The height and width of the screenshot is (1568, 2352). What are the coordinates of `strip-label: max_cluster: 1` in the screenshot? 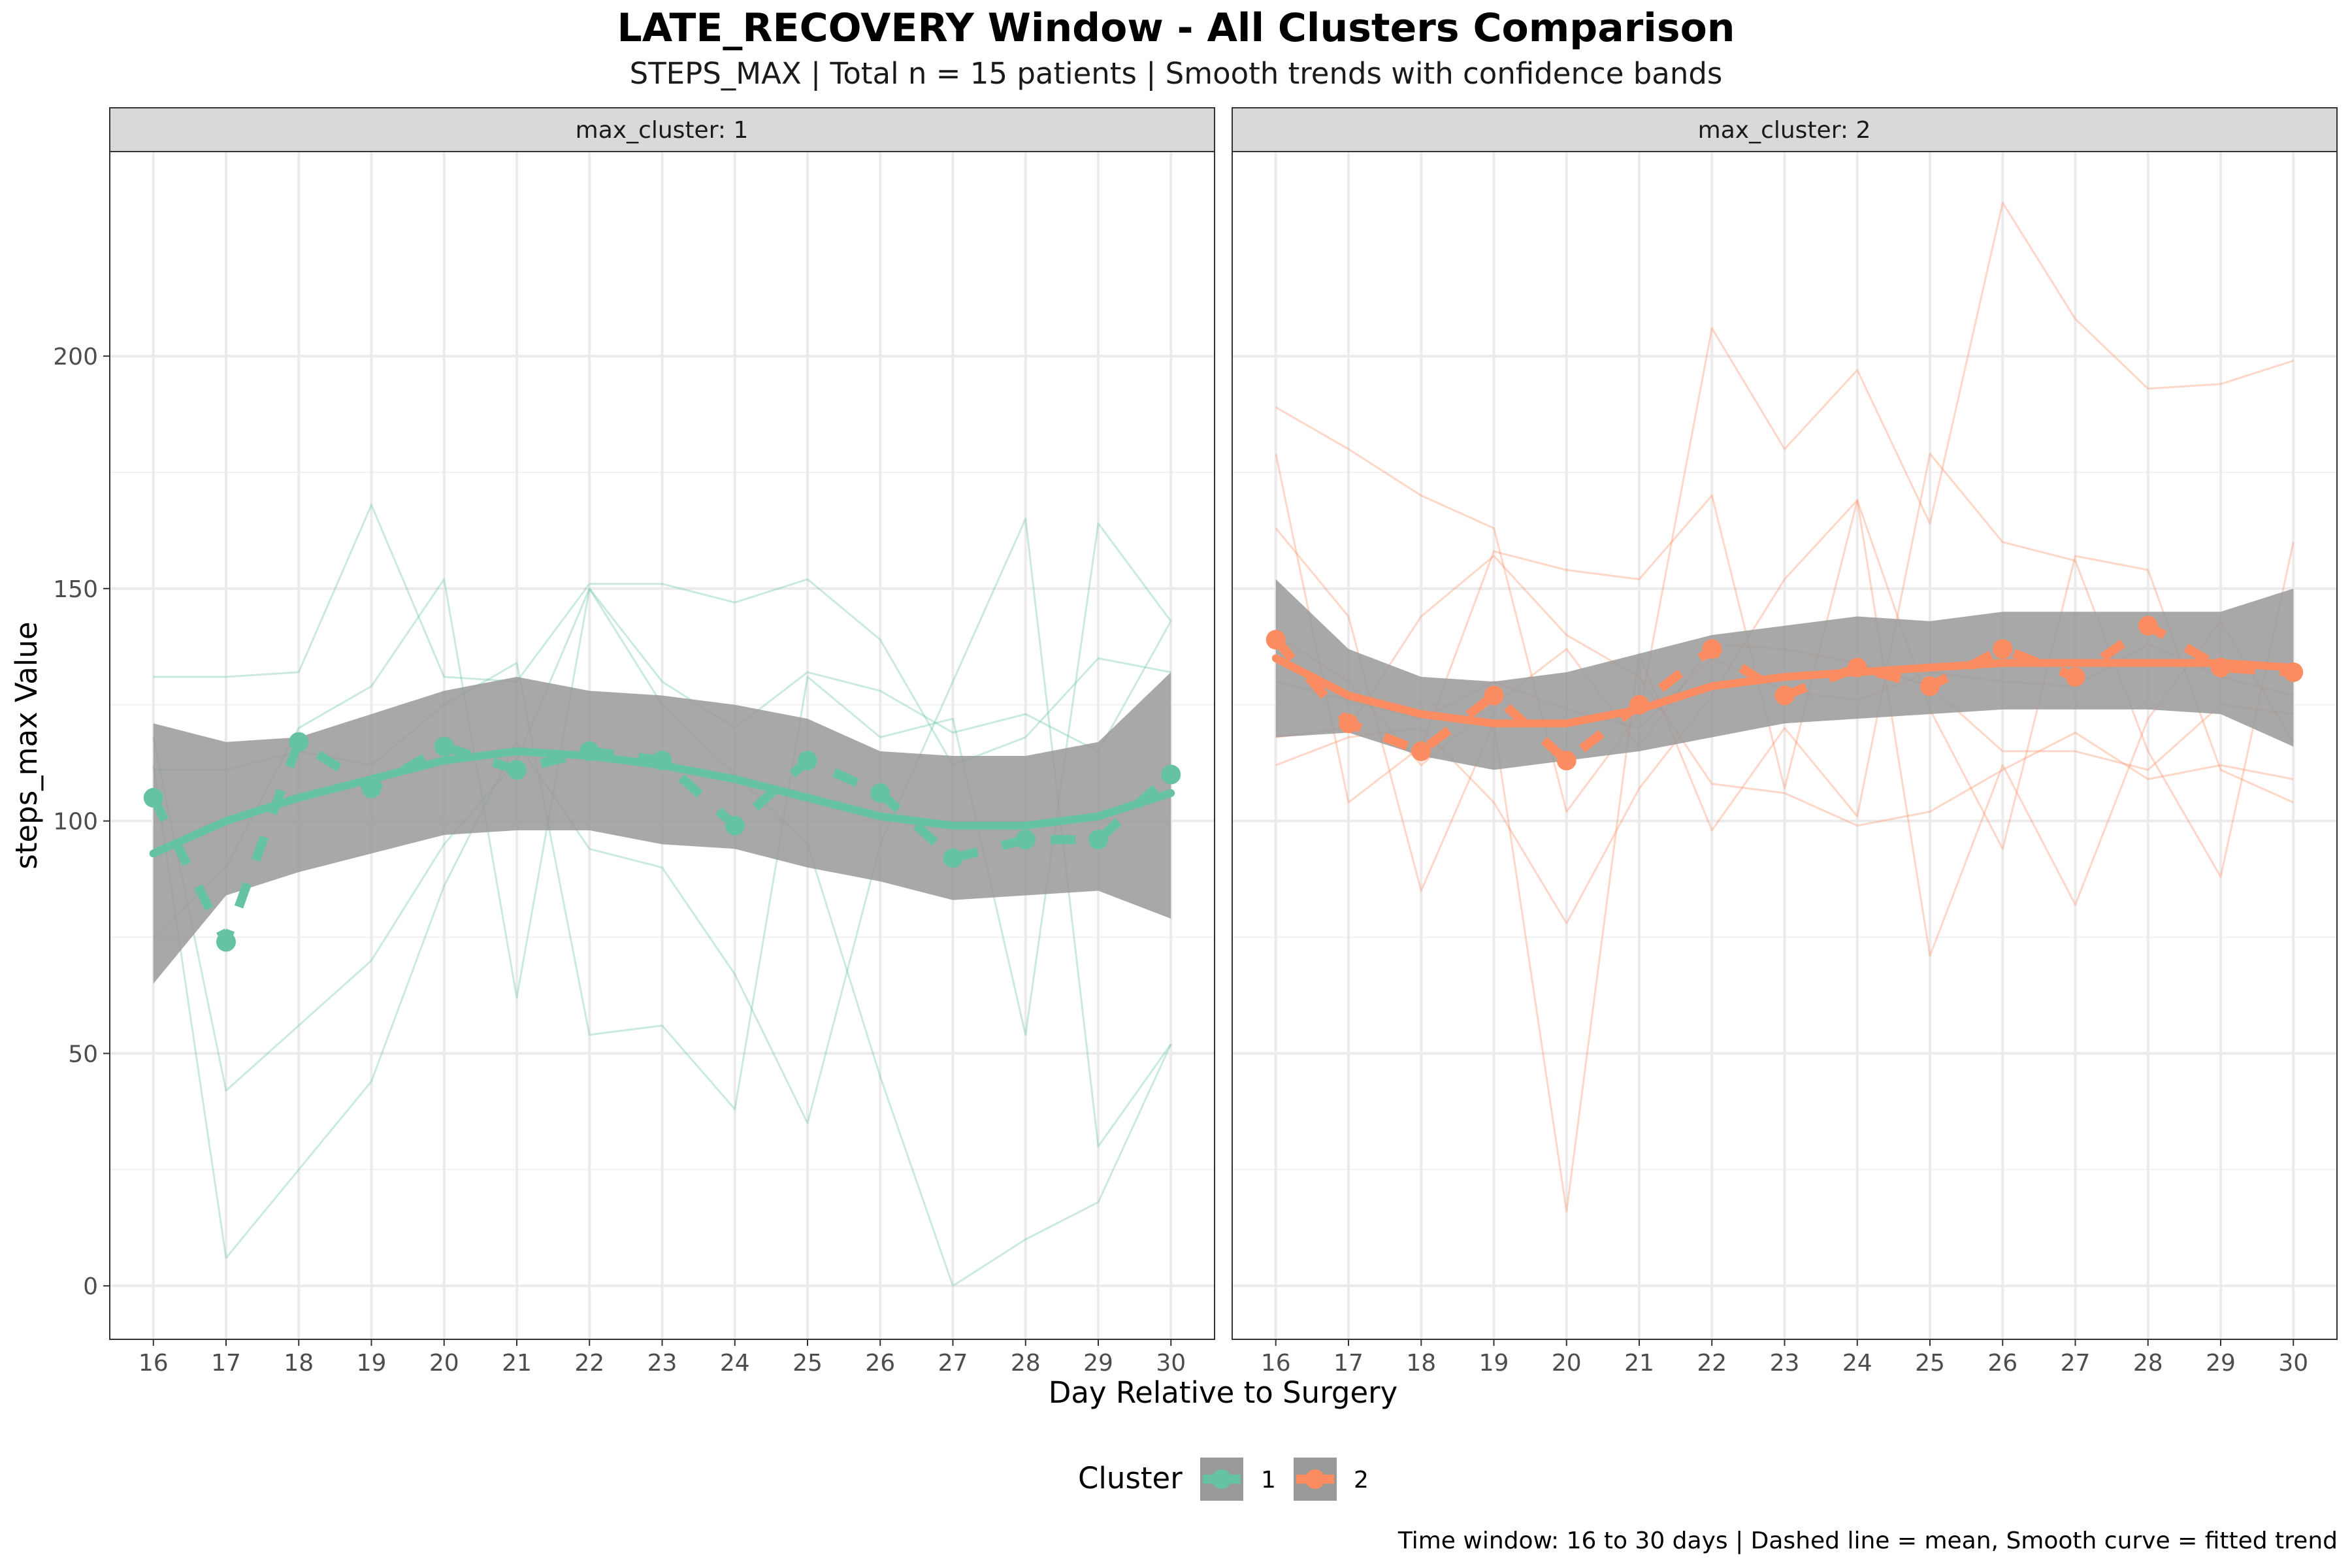 It's located at (662, 130).